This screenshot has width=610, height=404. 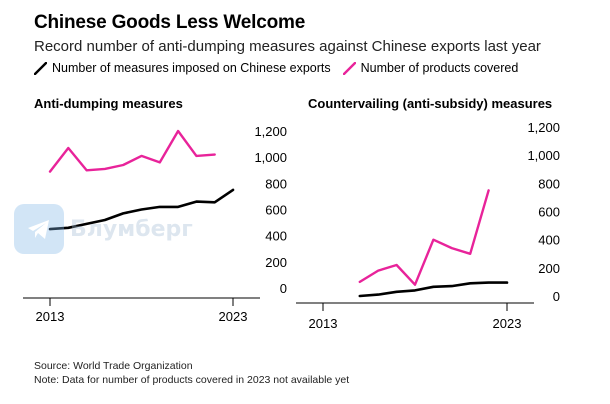 What do you see at coordinates (549, 212) in the screenshot?
I see `y-tick-label-countervailing: 600` at bounding box center [549, 212].